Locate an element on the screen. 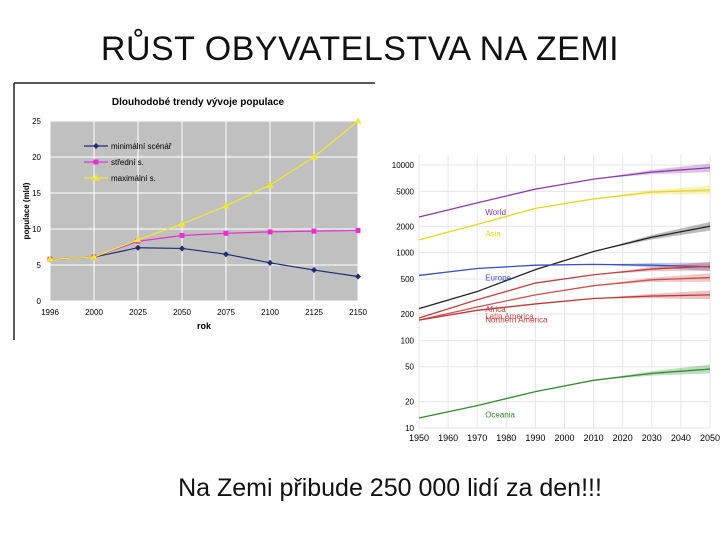 The height and width of the screenshot is (540, 720). x-tick-label: 2025 is located at coordinates (138, 312).